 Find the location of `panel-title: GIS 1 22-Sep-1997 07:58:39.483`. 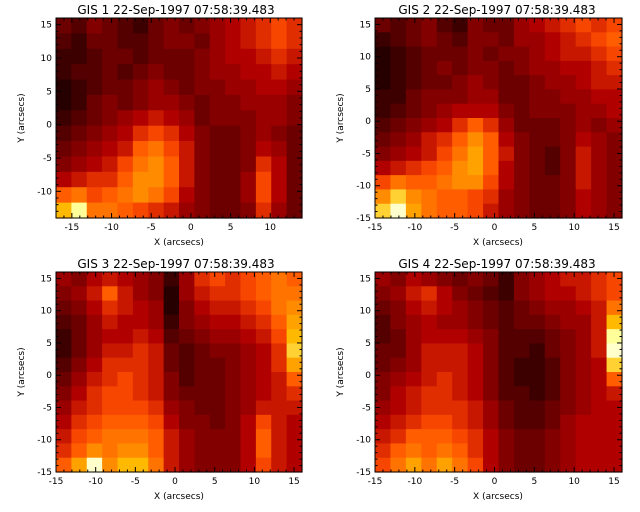

panel-title: GIS 1 22-Sep-1997 07:58:39.483 is located at coordinates (175, 10).